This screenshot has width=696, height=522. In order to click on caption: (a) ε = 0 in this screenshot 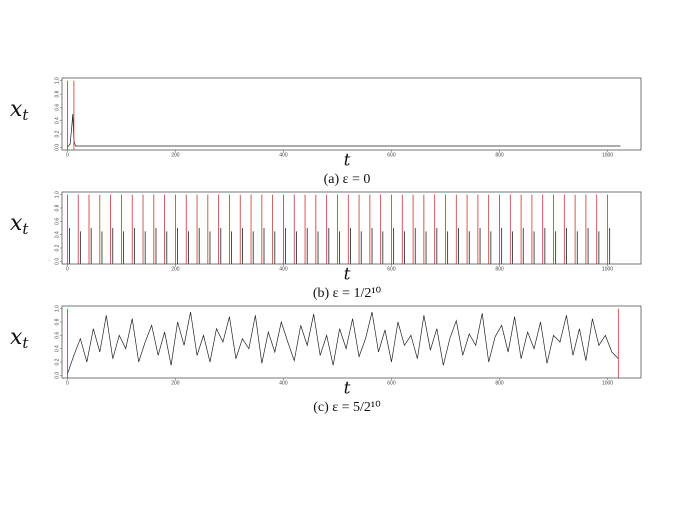, I will do `click(347, 179)`.